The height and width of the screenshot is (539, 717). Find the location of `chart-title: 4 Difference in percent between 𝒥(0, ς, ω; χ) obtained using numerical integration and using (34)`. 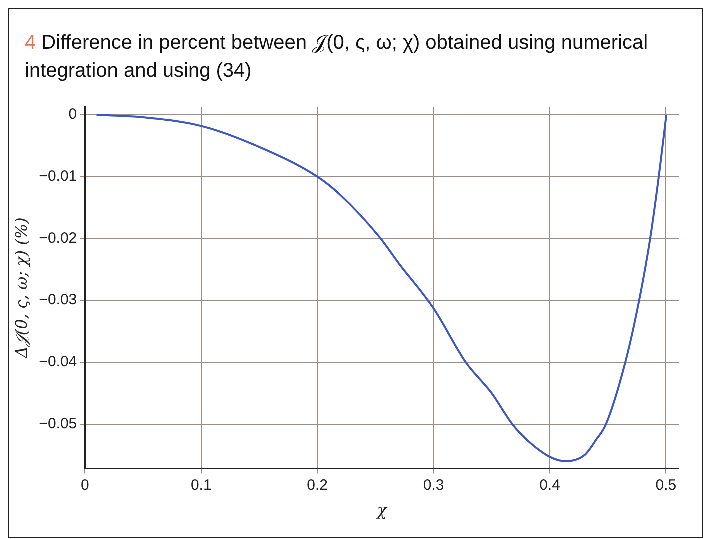

chart-title: 4 Difference in percent between 𝒥(0, ς, ω; χ) obtained using numerical integration and using (34) is located at coordinates (336, 57).